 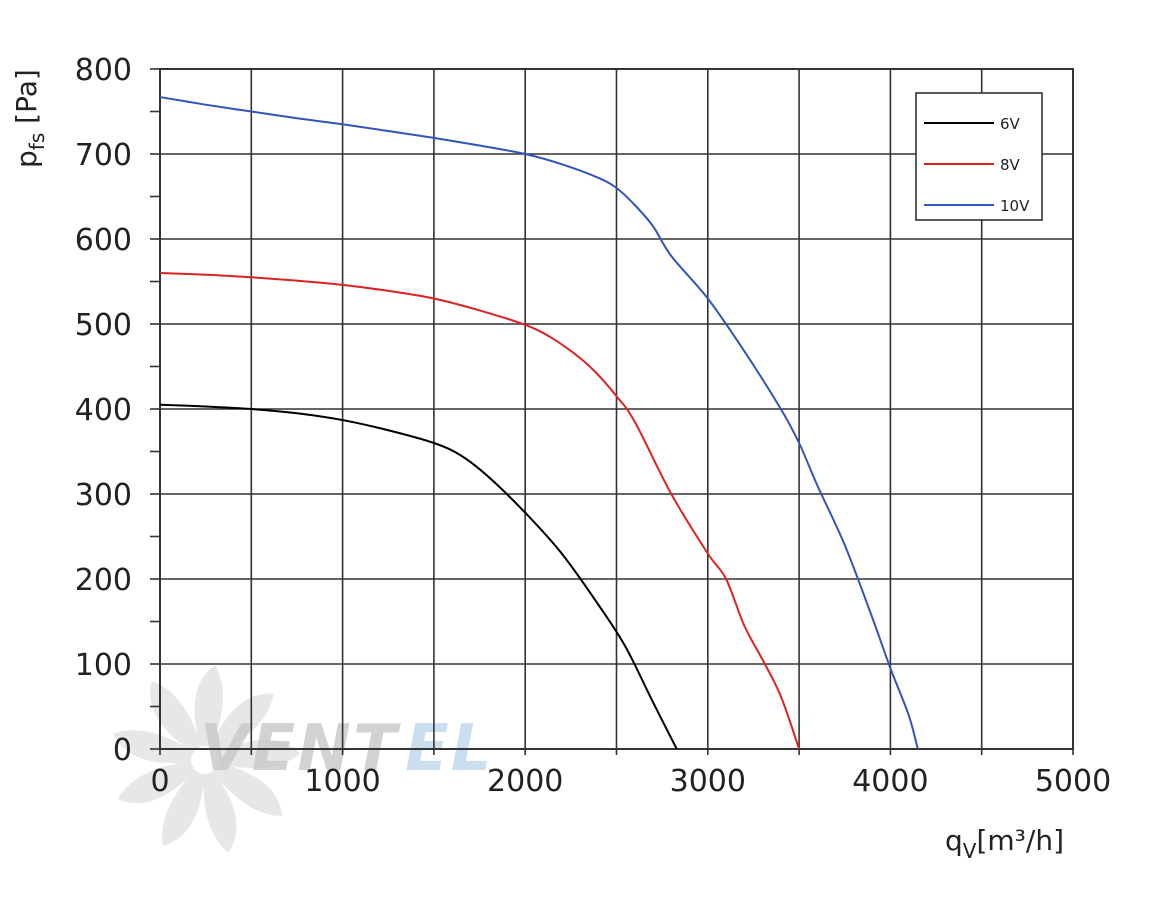 I want to click on x-tick-label: 3000, so click(x=708, y=781).